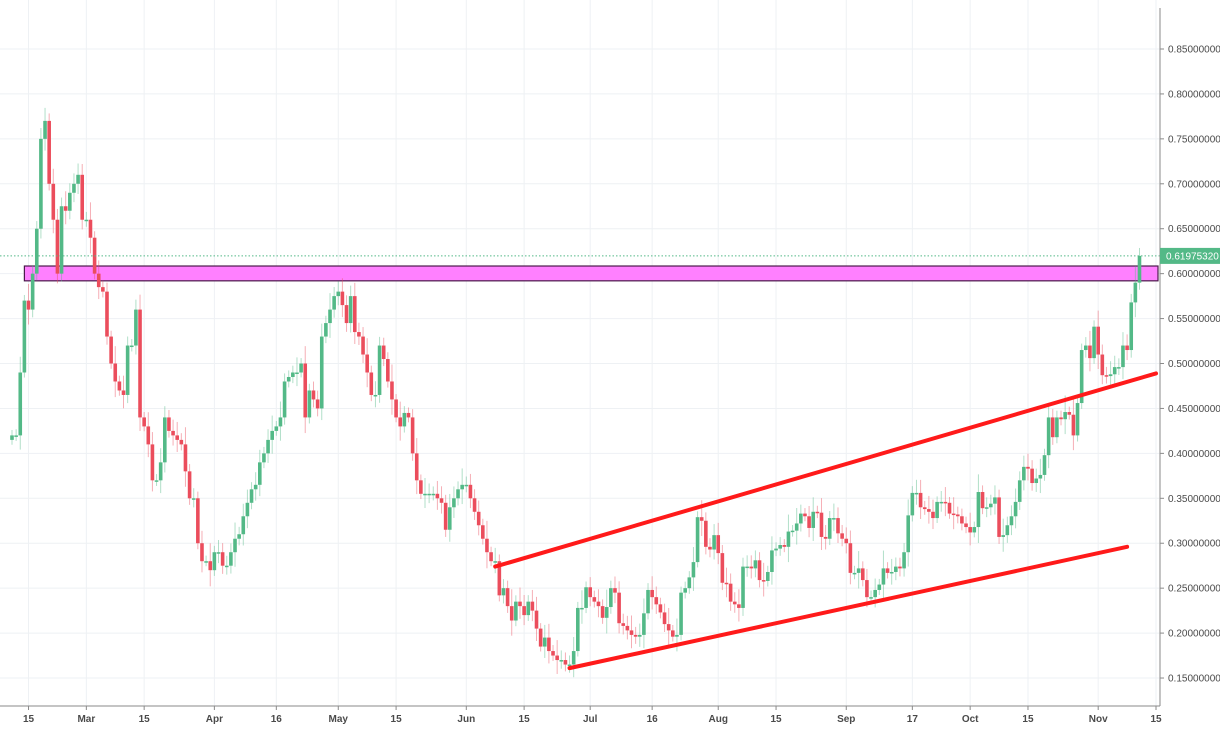 The height and width of the screenshot is (740, 1220). I want to click on trendline, so click(826, 470).